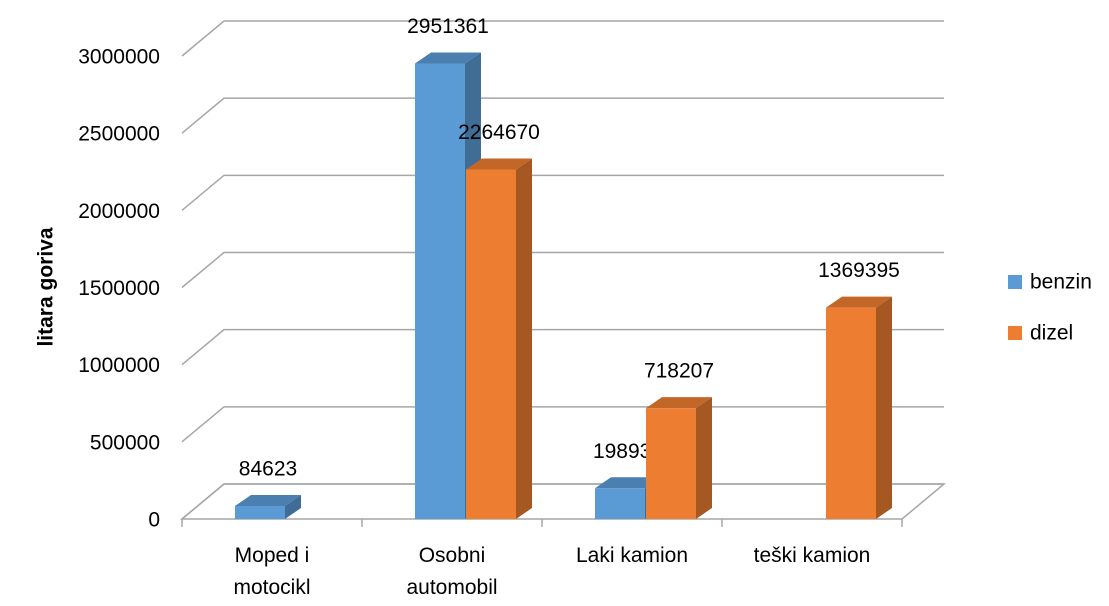 This screenshot has height=606, width=1109. I want to click on x-tick-label-line: Osobni, so click(452, 555).